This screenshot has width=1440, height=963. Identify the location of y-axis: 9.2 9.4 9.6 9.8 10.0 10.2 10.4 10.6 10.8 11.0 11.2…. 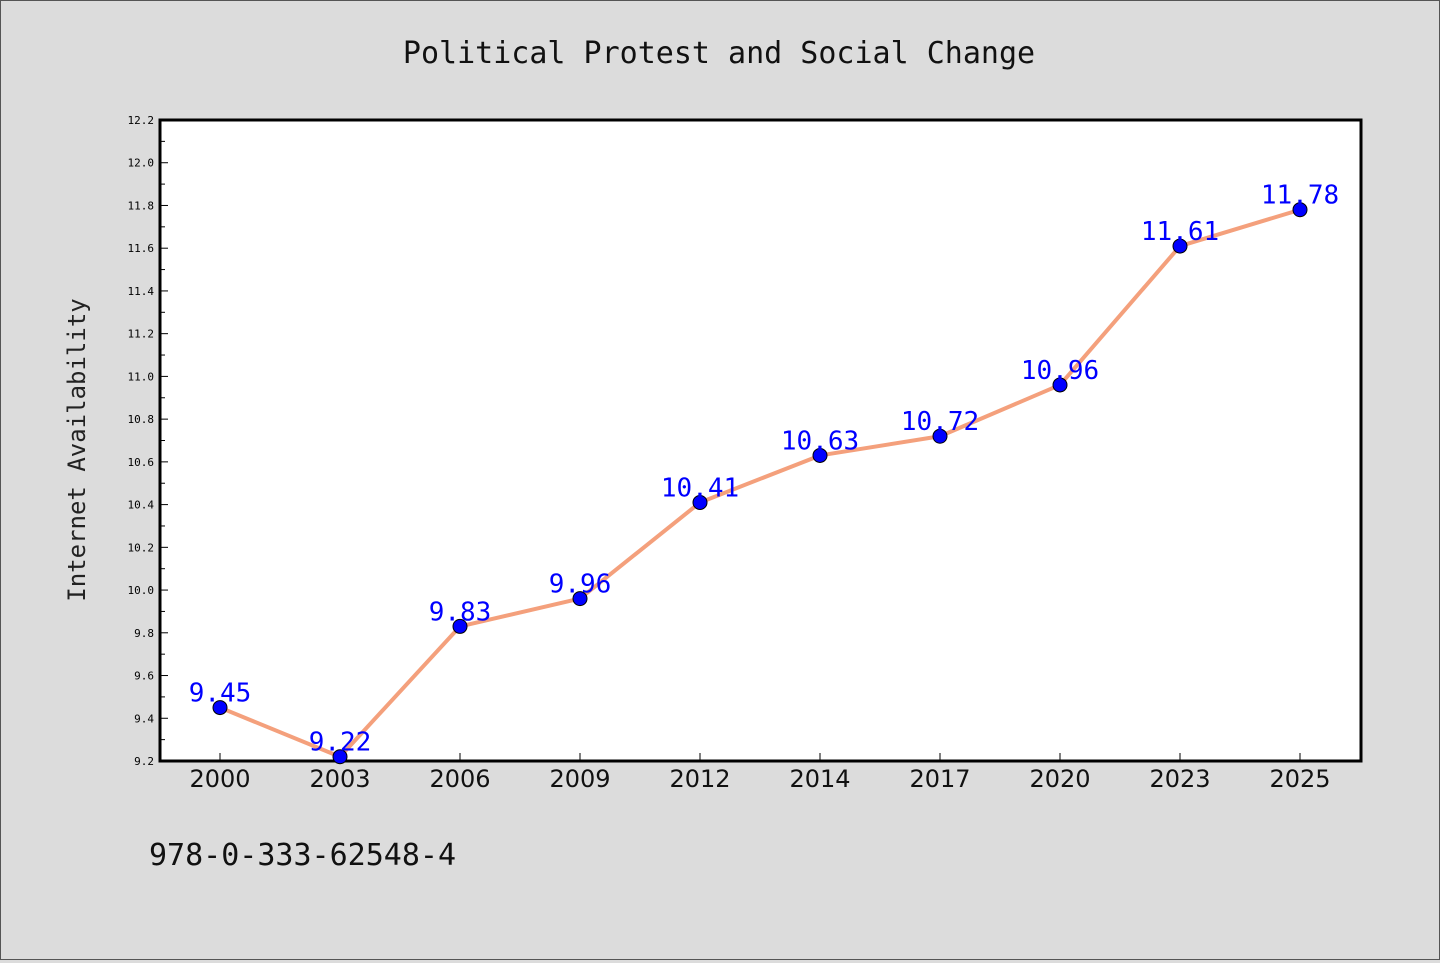
(148, 441).